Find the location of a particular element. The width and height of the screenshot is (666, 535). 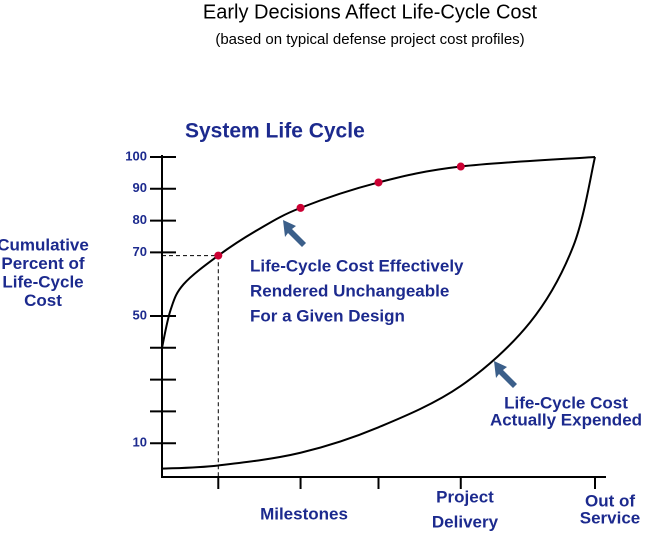

y-axis-label: Cumulative is located at coordinates (44, 244).